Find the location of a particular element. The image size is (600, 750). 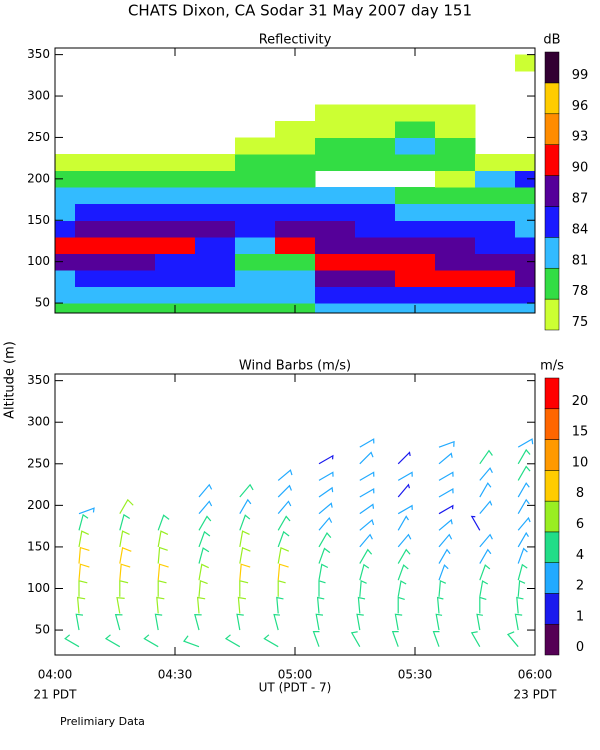

colorbar-tick-label: 75 is located at coordinates (580, 322).